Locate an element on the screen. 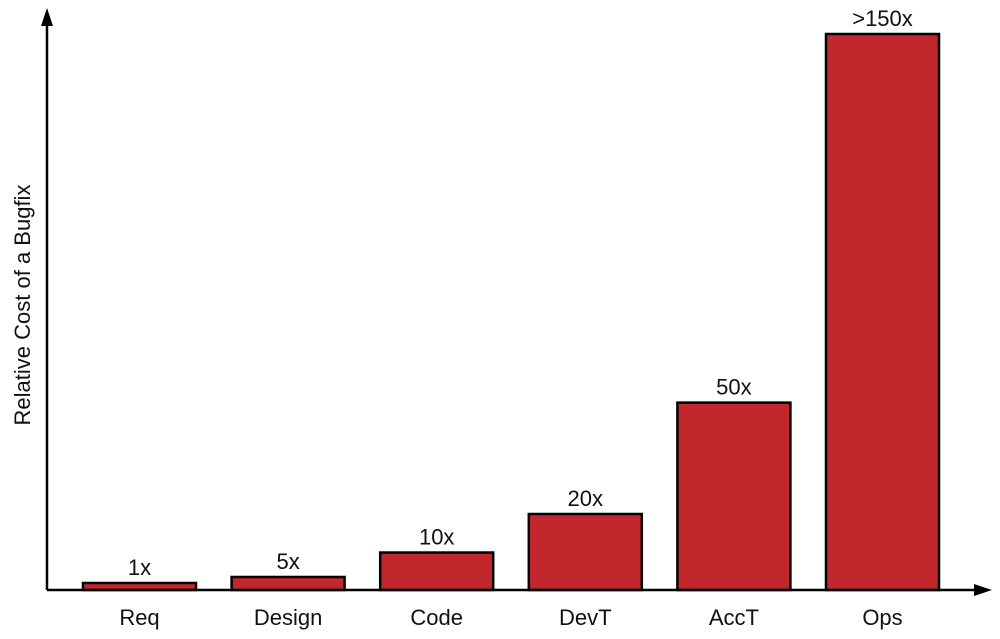 The height and width of the screenshot is (639, 1000). bar-devt is located at coordinates (585, 552).